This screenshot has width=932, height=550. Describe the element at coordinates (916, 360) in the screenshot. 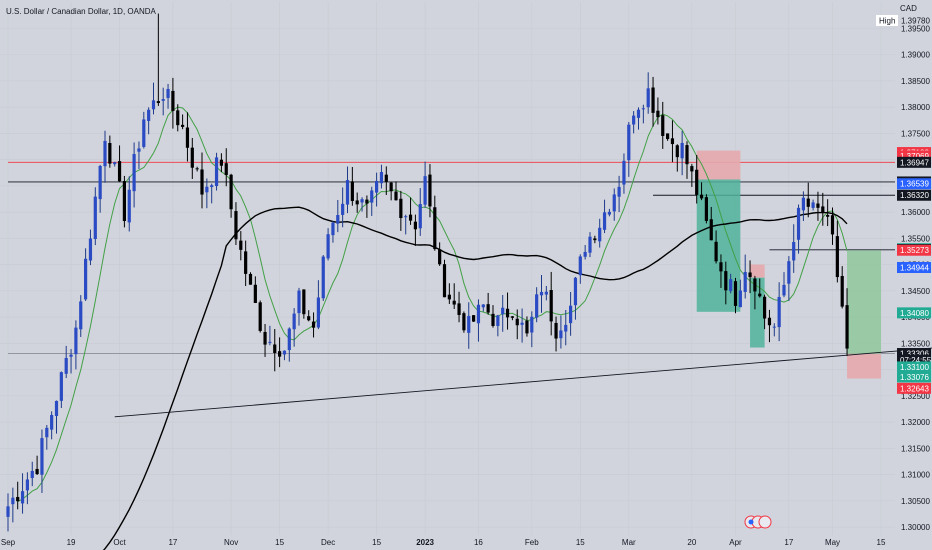

I see `price-tag-label: 07:24:55` at that location.